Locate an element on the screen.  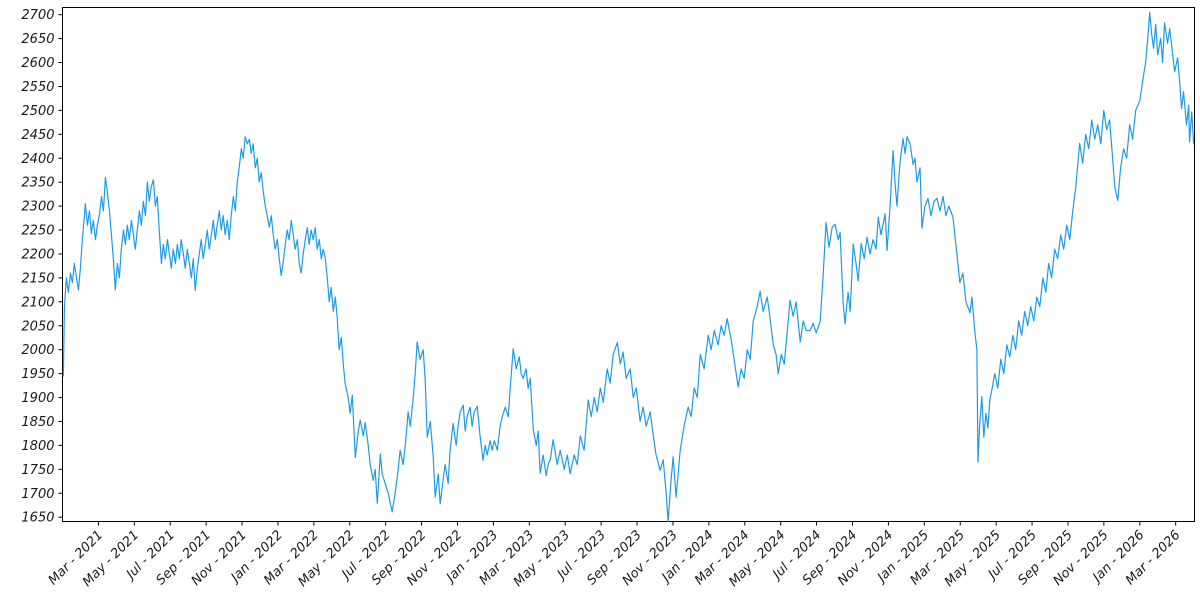
y-tick-label: 1800 is located at coordinates (37, 446).